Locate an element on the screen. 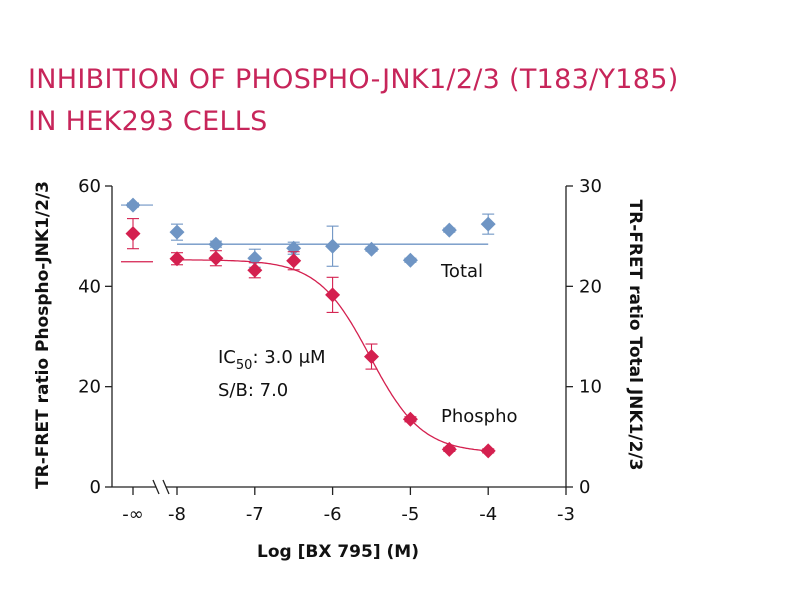 This screenshot has width=800, height=600. x-tick-label: -4 is located at coordinates (488, 514).